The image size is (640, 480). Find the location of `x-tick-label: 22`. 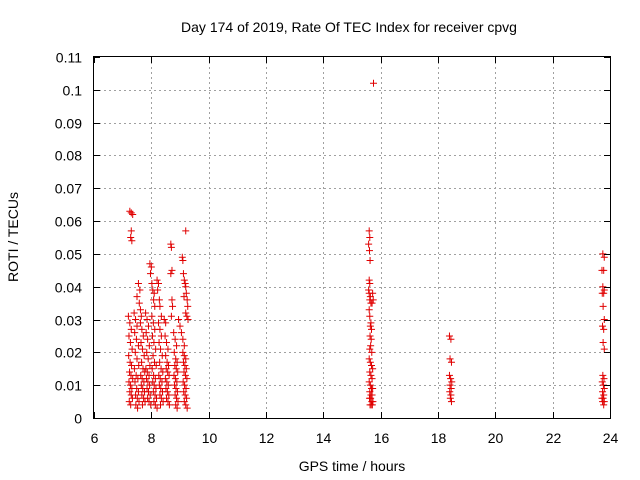

x-tick-label: 22 is located at coordinates (554, 438).